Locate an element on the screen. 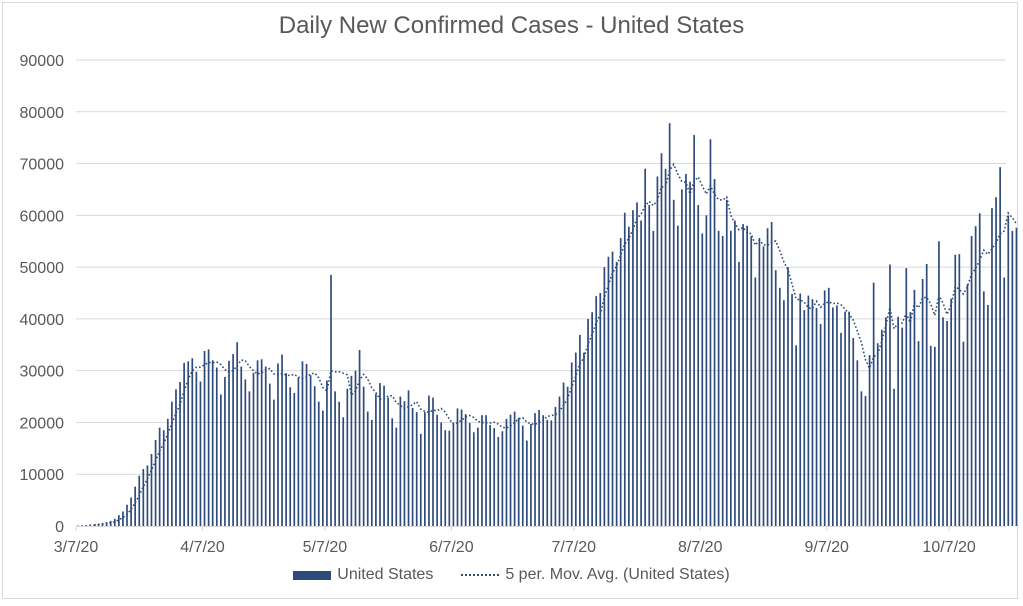 This screenshot has width=1023, height=606. x-tick-label: 3/7/20 is located at coordinates (76, 547).